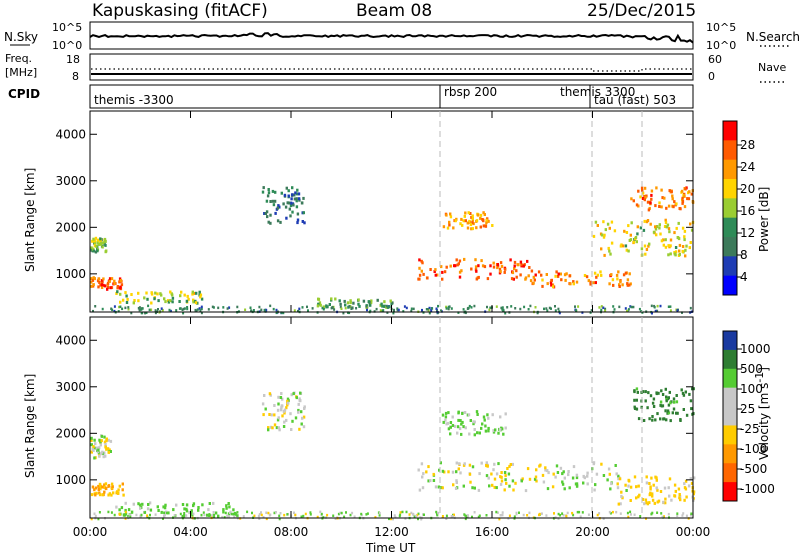  What do you see at coordinates (747, 145) in the screenshot?
I see `power-cb-label-0: 28` at bounding box center [747, 145].